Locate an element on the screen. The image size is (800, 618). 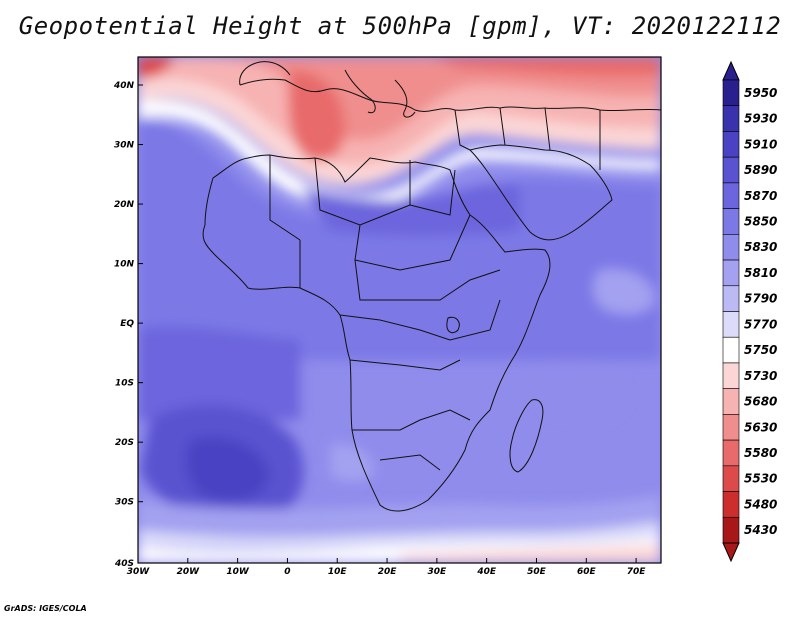
colorbar-bottom-arrow is located at coordinates (731, 552).